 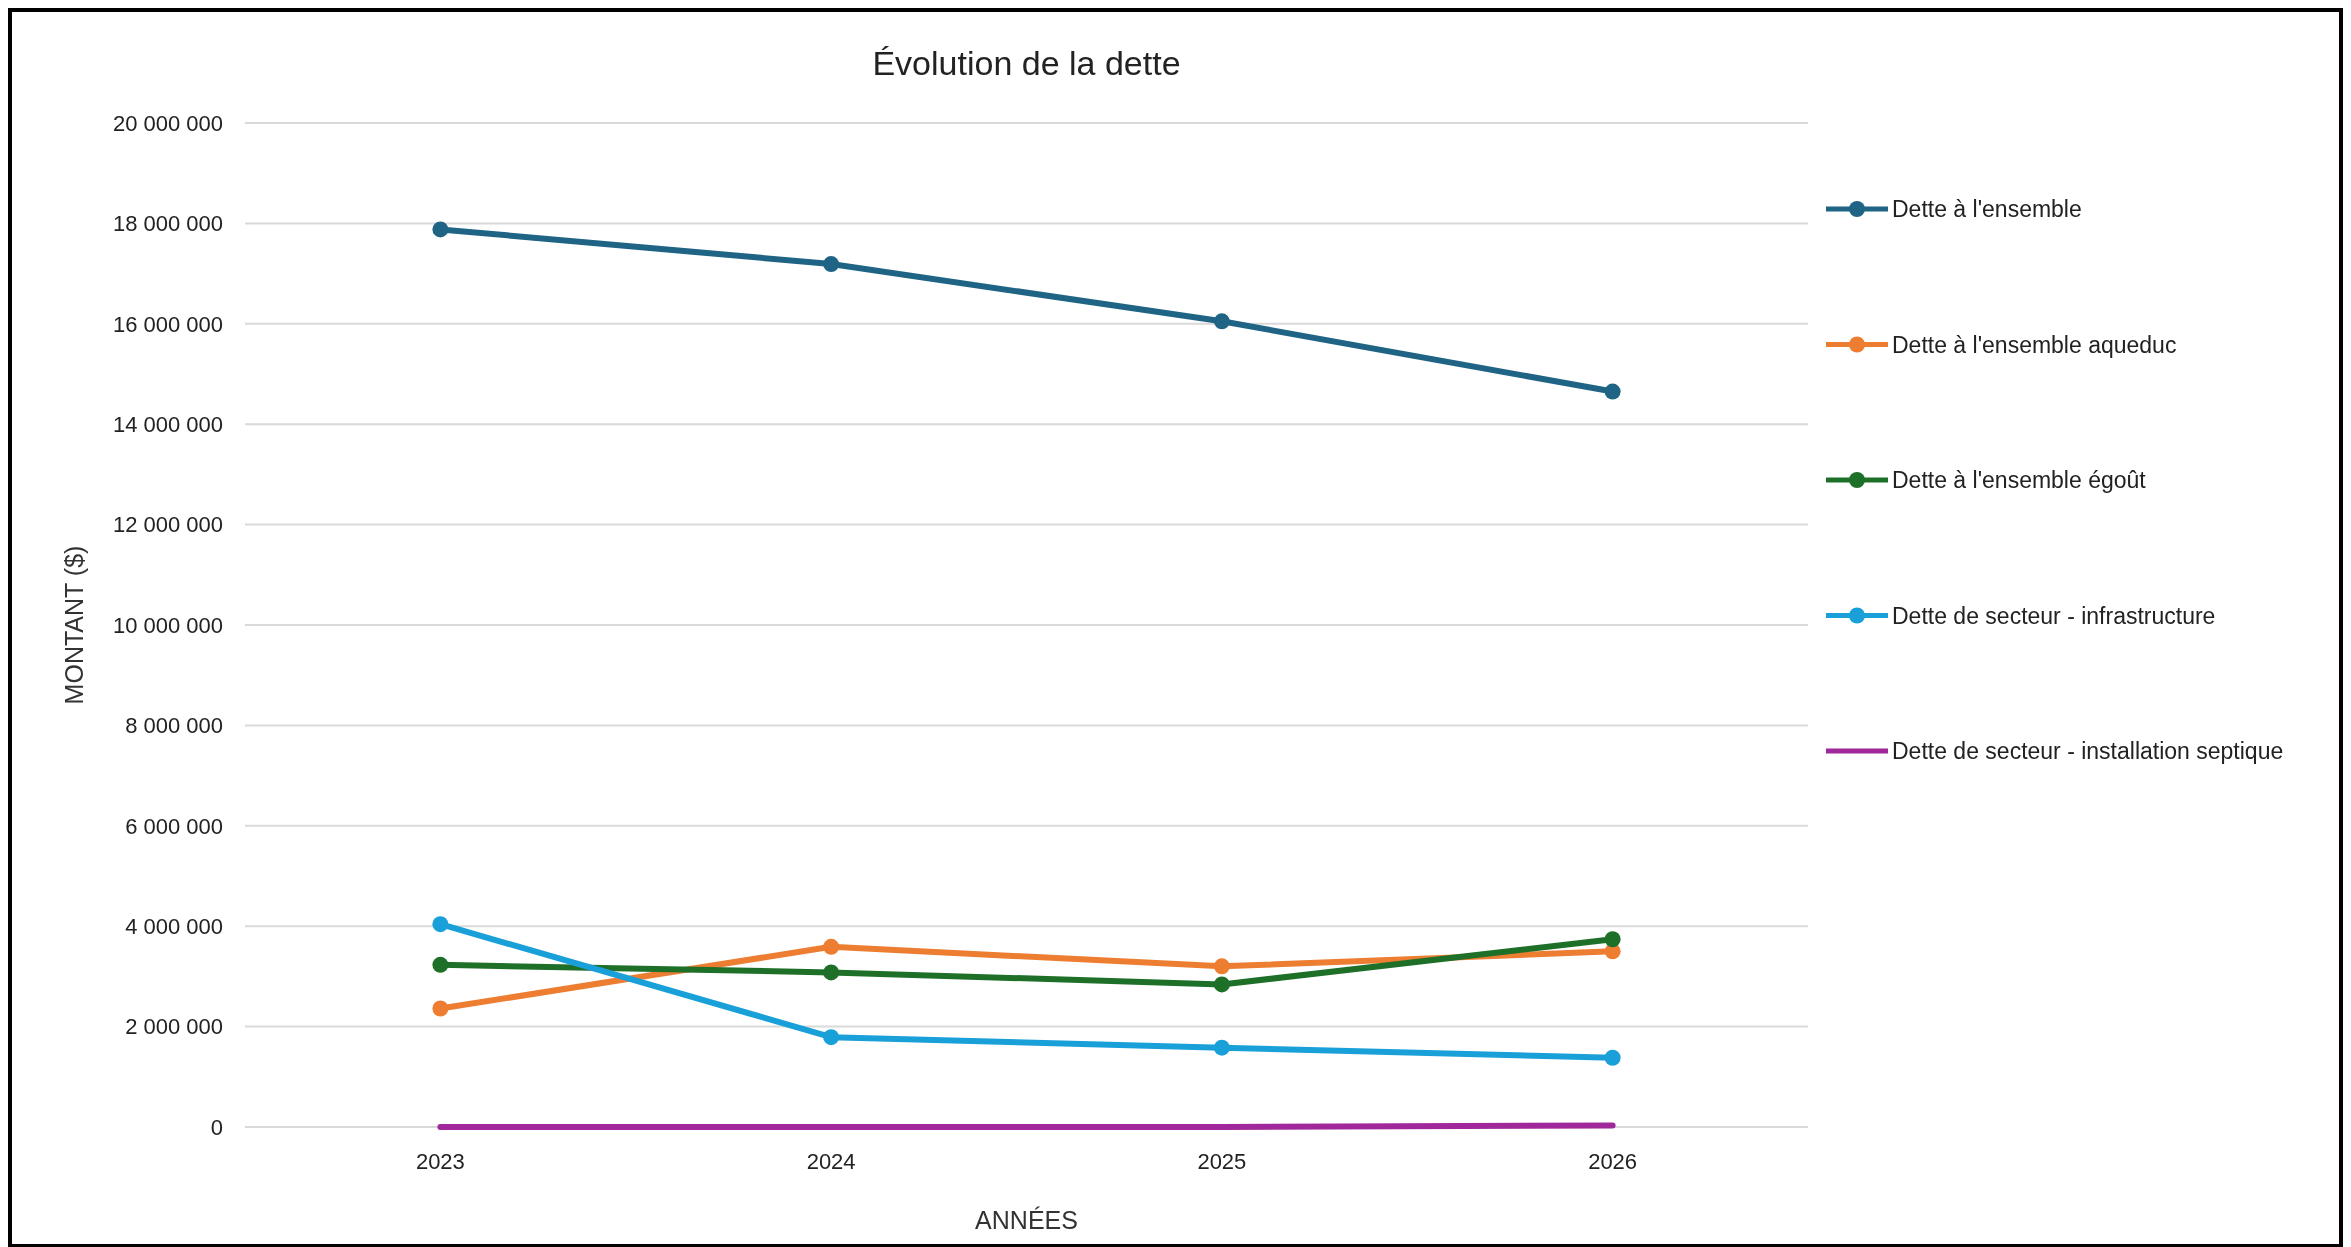 What do you see at coordinates (216, 1127) in the screenshot?
I see `y-tick-label: 0` at bounding box center [216, 1127].